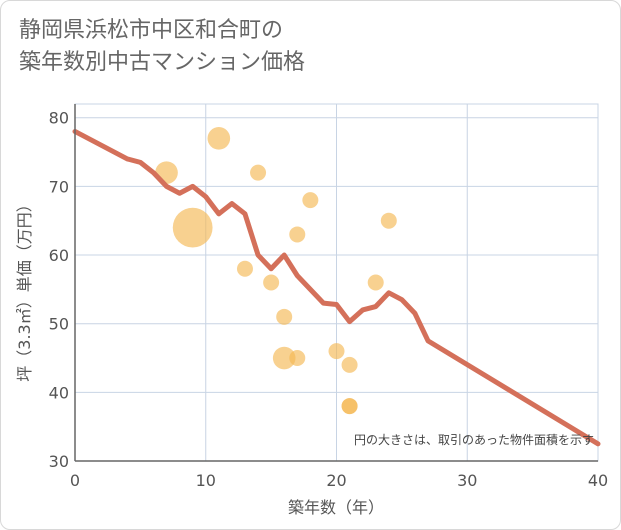  Describe the element at coordinates (59, 118) in the screenshot. I see `y-tick-label-80: 80` at that location.